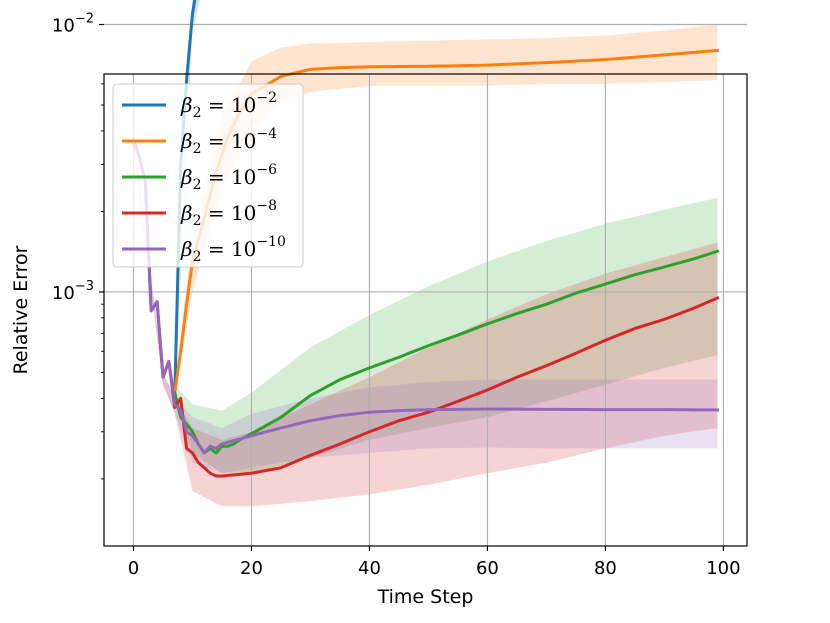 This screenshot has width=830, height=623. What do you see at coordinates (251, 568) in the screenshot?
I see `x-tick-label-1: 20` at bounding box center [251, 568].